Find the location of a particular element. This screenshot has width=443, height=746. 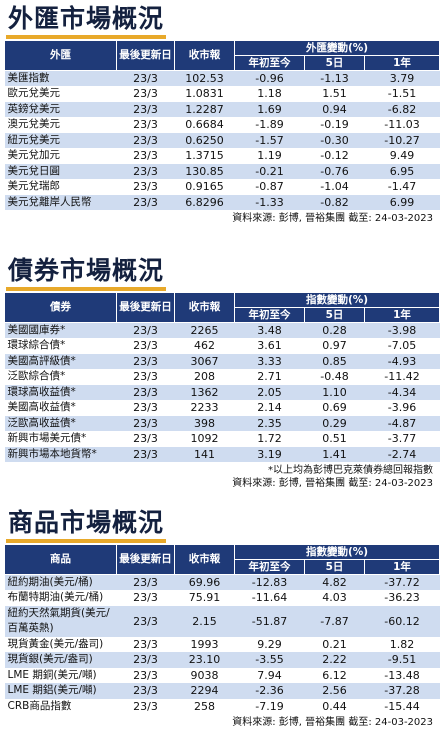

row-name: LME 期銅(美元/噸) is located at coordinates (52, 674).